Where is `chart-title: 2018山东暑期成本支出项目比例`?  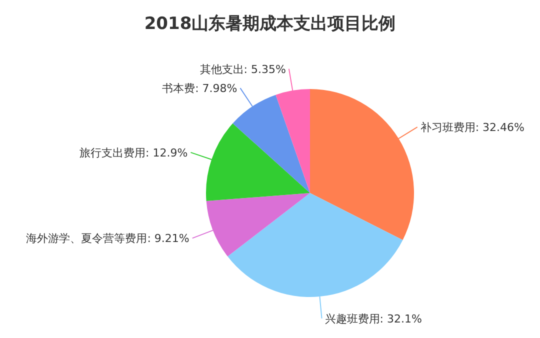
chart-title: 2018山东暑期成本支出项目比例 is located at coordinates (270, 24).